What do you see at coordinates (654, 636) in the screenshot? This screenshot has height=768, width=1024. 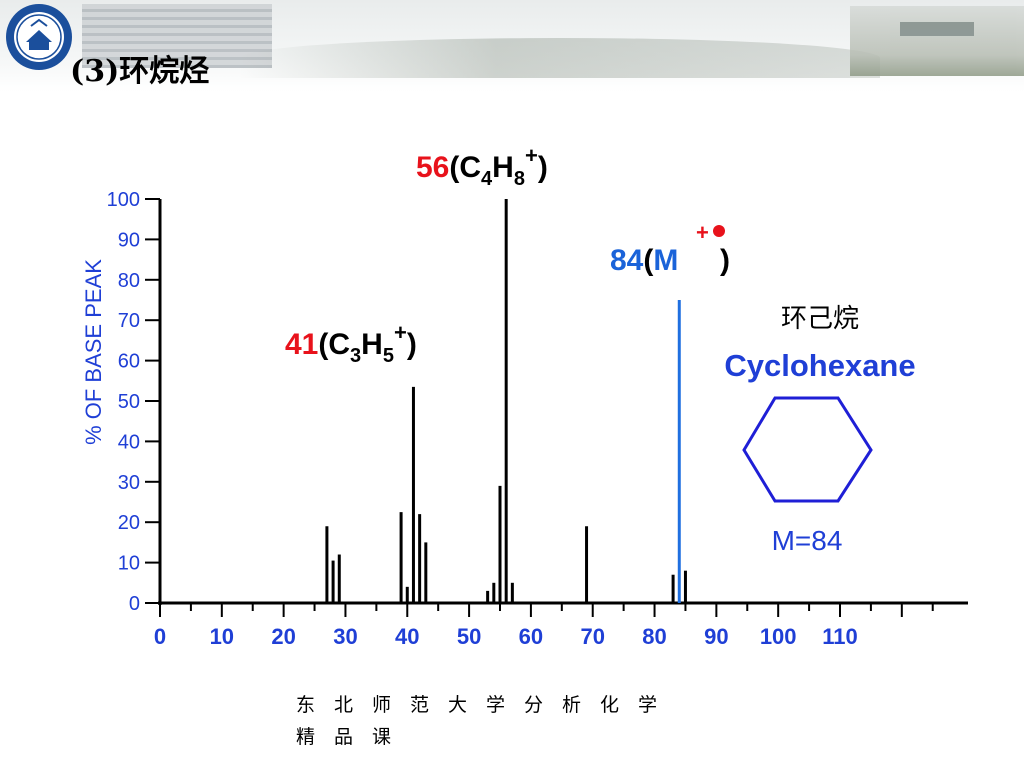 I see `x-tick-label: 80` at bounding box center [654, 636].